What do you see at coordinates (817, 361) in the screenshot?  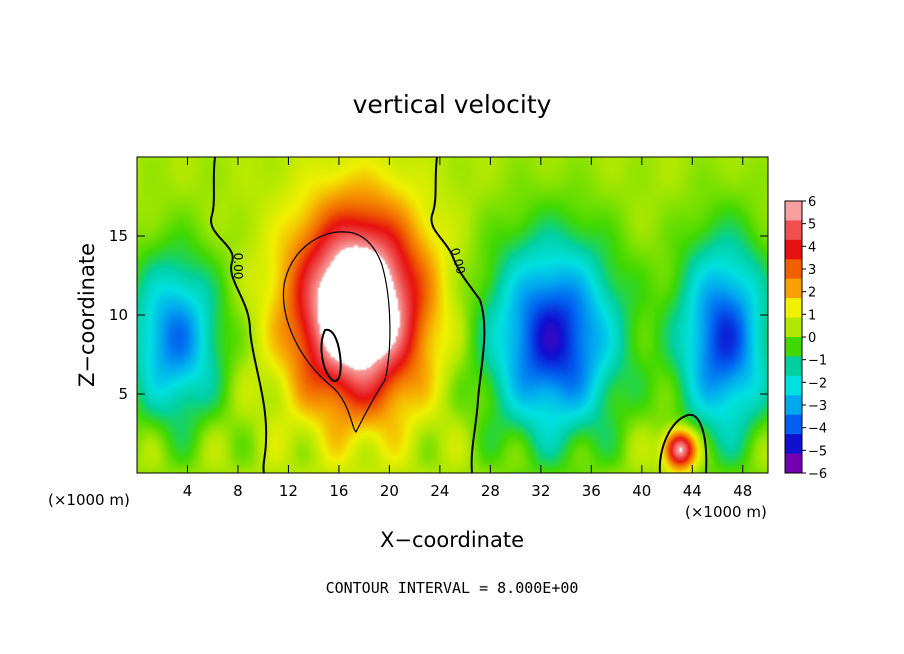 I see `colorbar-label: −1` at bounding box center [817, 361].